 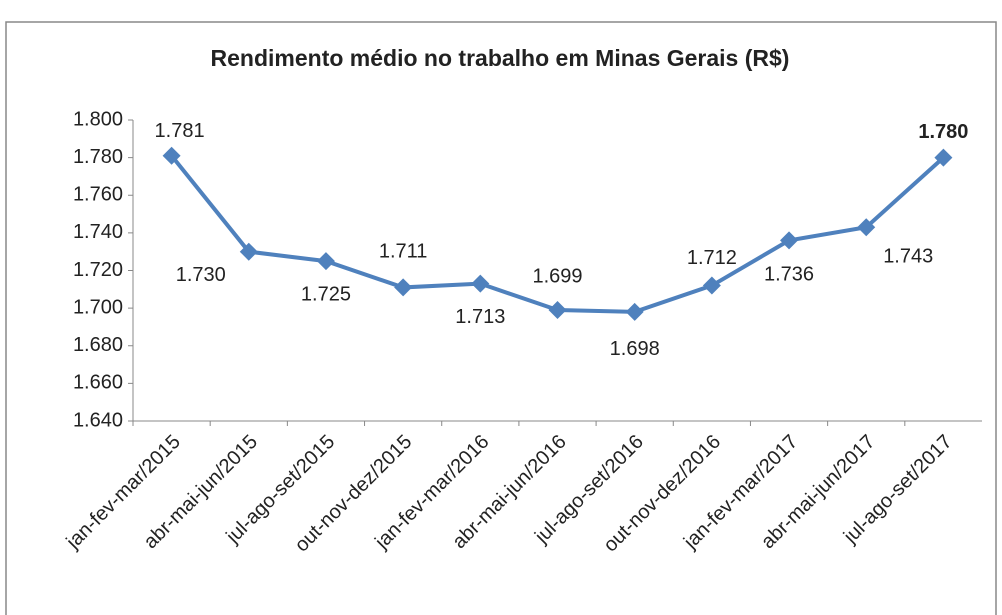 I want to click on data-label: 1.736, so click(x=789, y=275).